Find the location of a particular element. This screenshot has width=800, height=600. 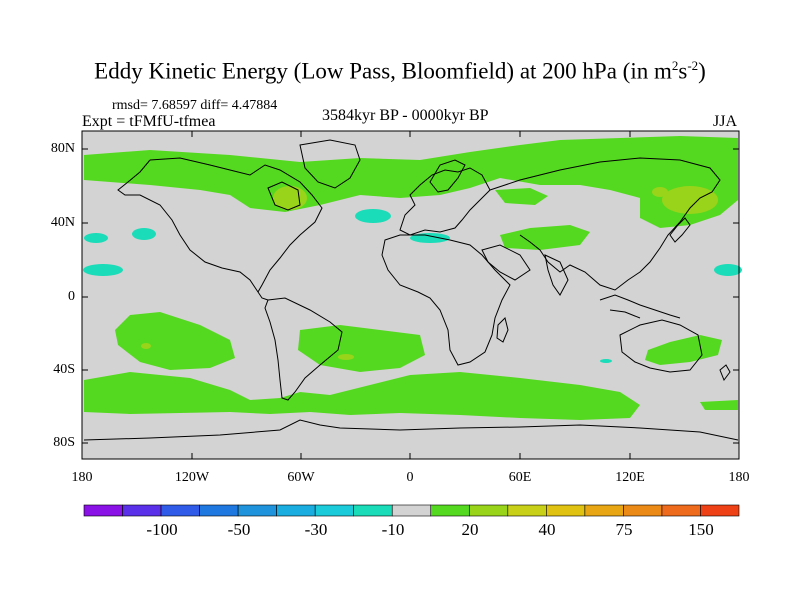

region-south-atlantic is located at coordinates (361, 348).